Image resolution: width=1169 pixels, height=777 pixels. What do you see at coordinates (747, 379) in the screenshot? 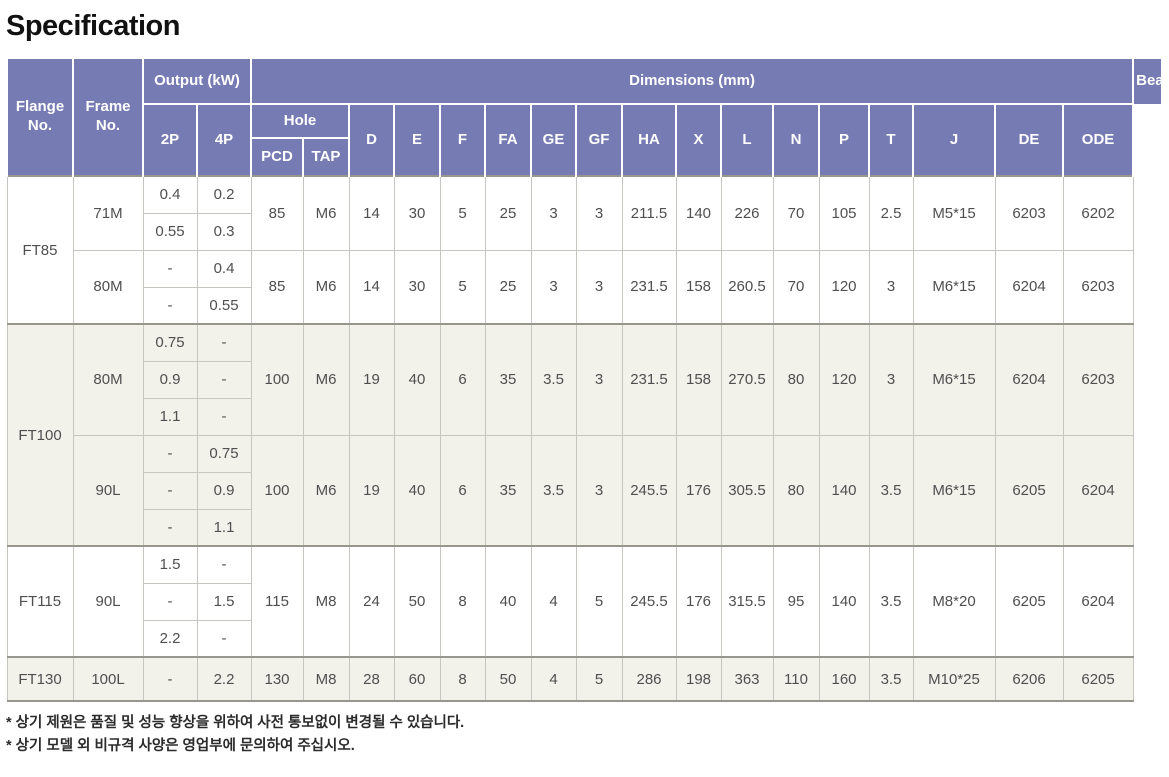
I see `dim-cell: 270.5` at bounding box center [747, 379].